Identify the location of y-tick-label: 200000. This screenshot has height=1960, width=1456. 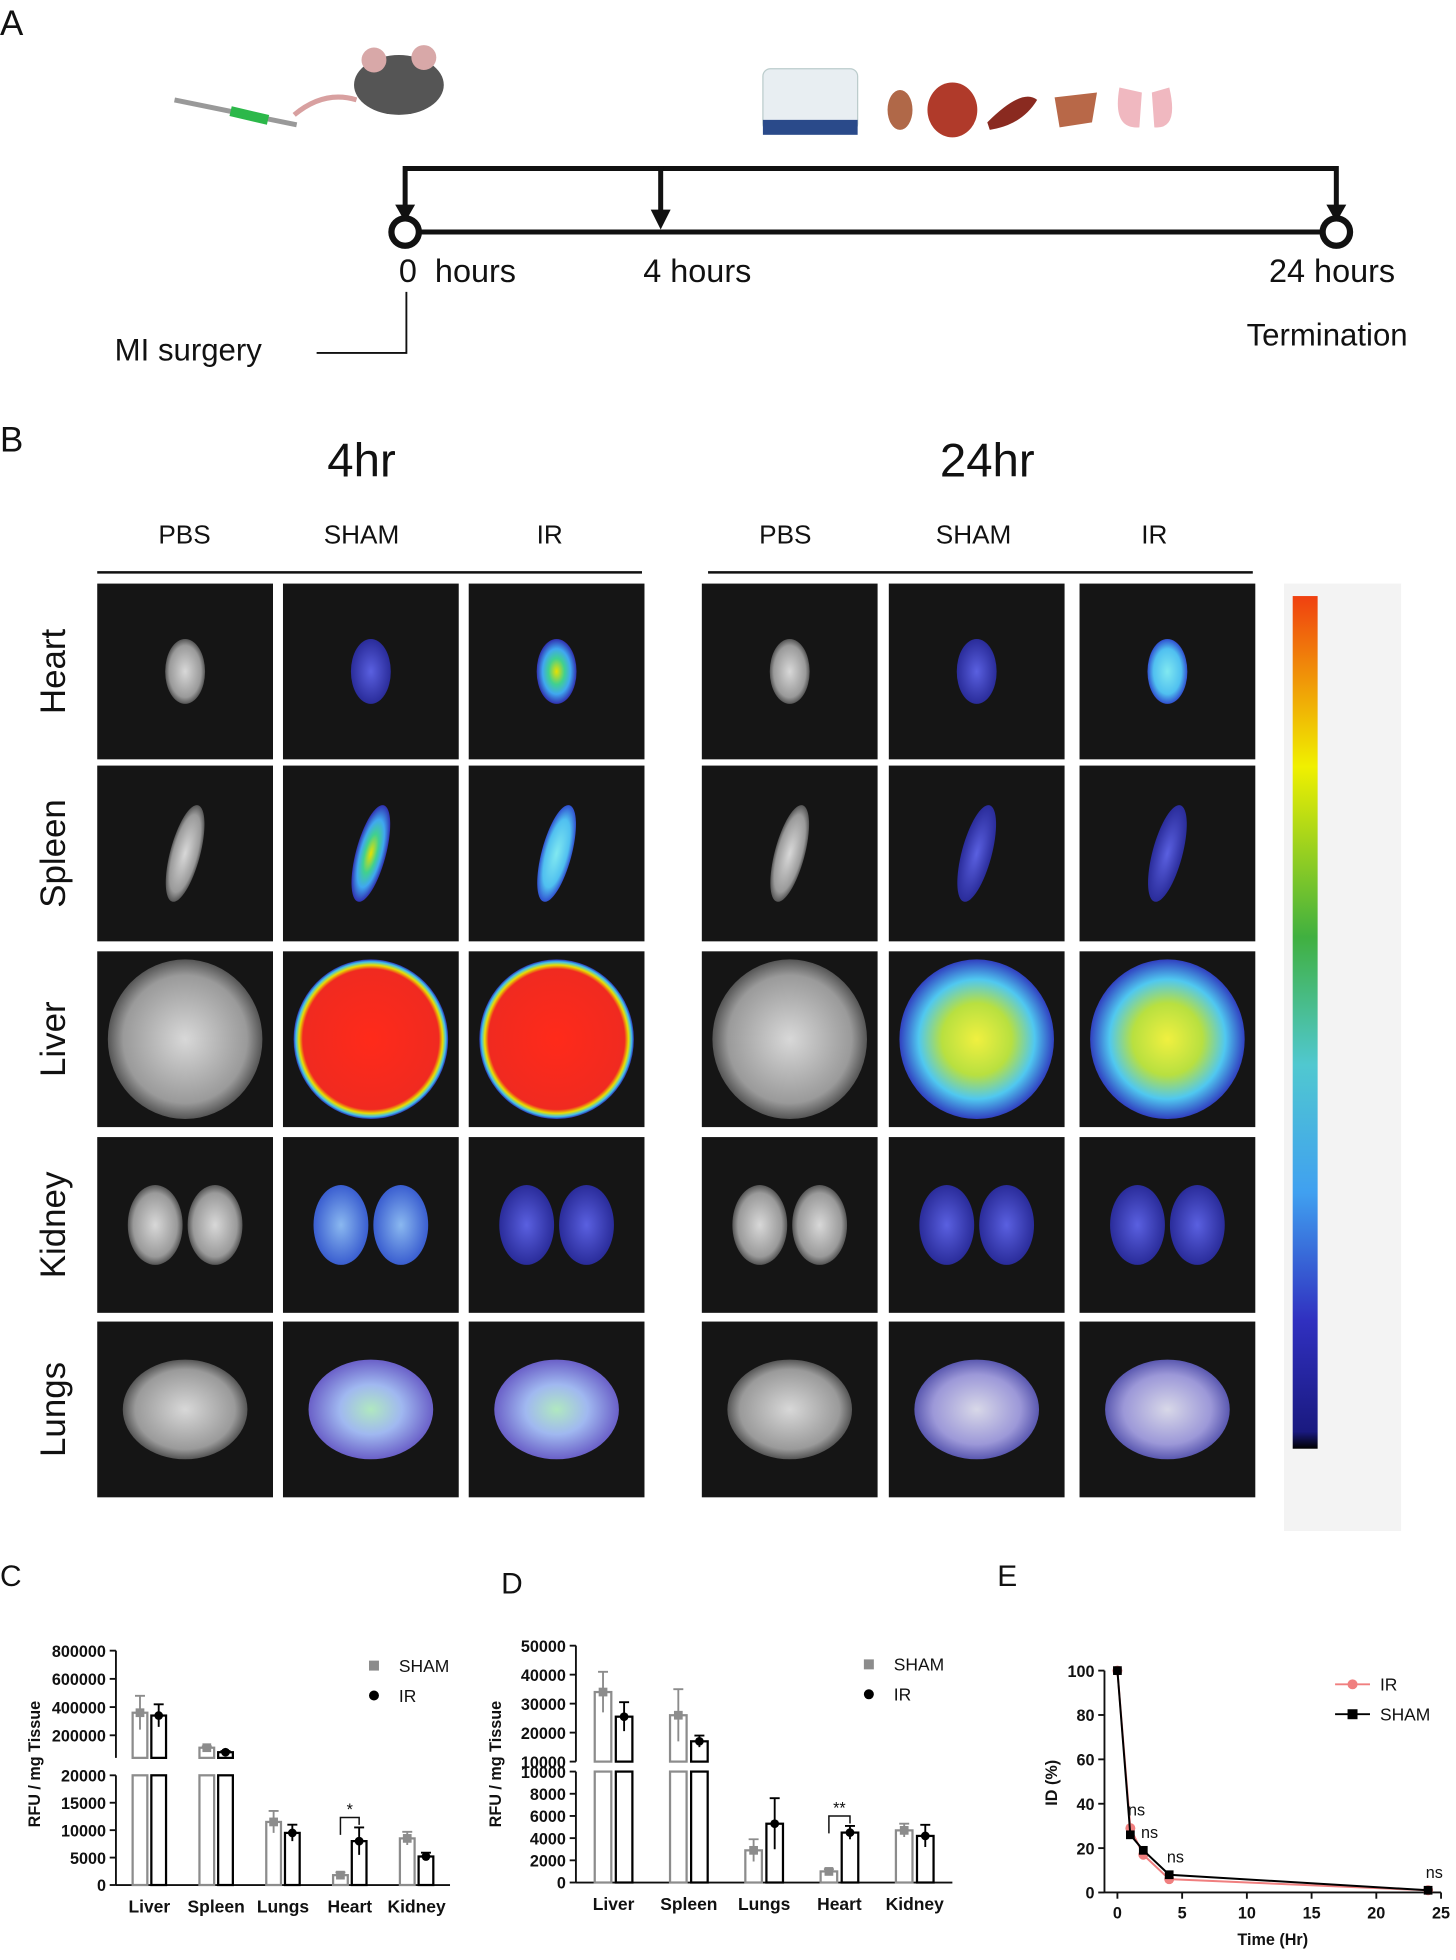
(79, 1737).